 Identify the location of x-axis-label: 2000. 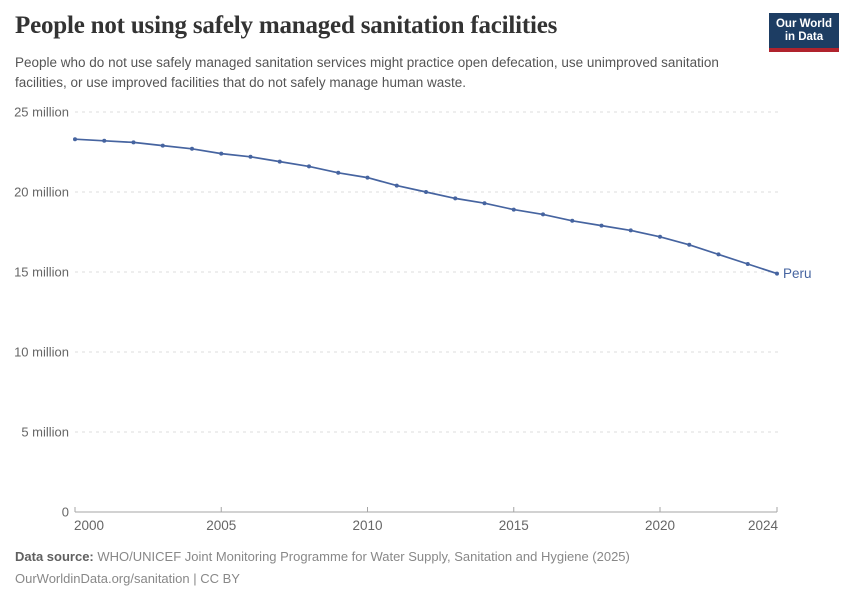
(89, 525).